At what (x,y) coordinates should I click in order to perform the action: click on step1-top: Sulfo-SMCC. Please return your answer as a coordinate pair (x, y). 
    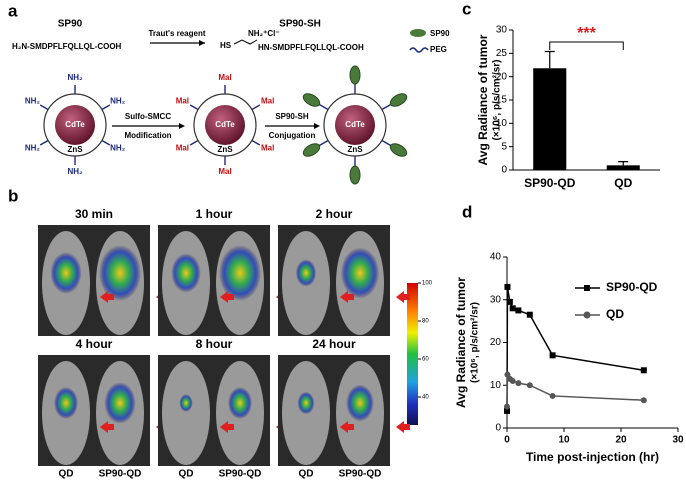
    Looking at the image, I should click on (148, 116).